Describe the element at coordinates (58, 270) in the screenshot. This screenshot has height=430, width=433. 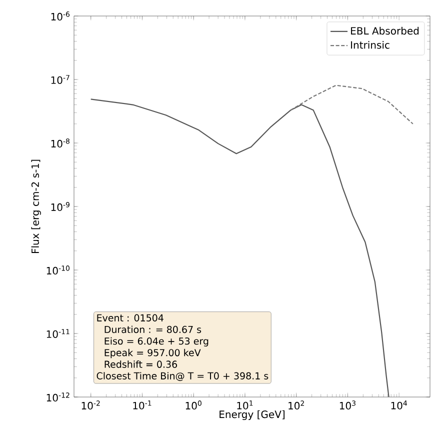
I see `y-tick-label: 10$^{-10}$` at that location.